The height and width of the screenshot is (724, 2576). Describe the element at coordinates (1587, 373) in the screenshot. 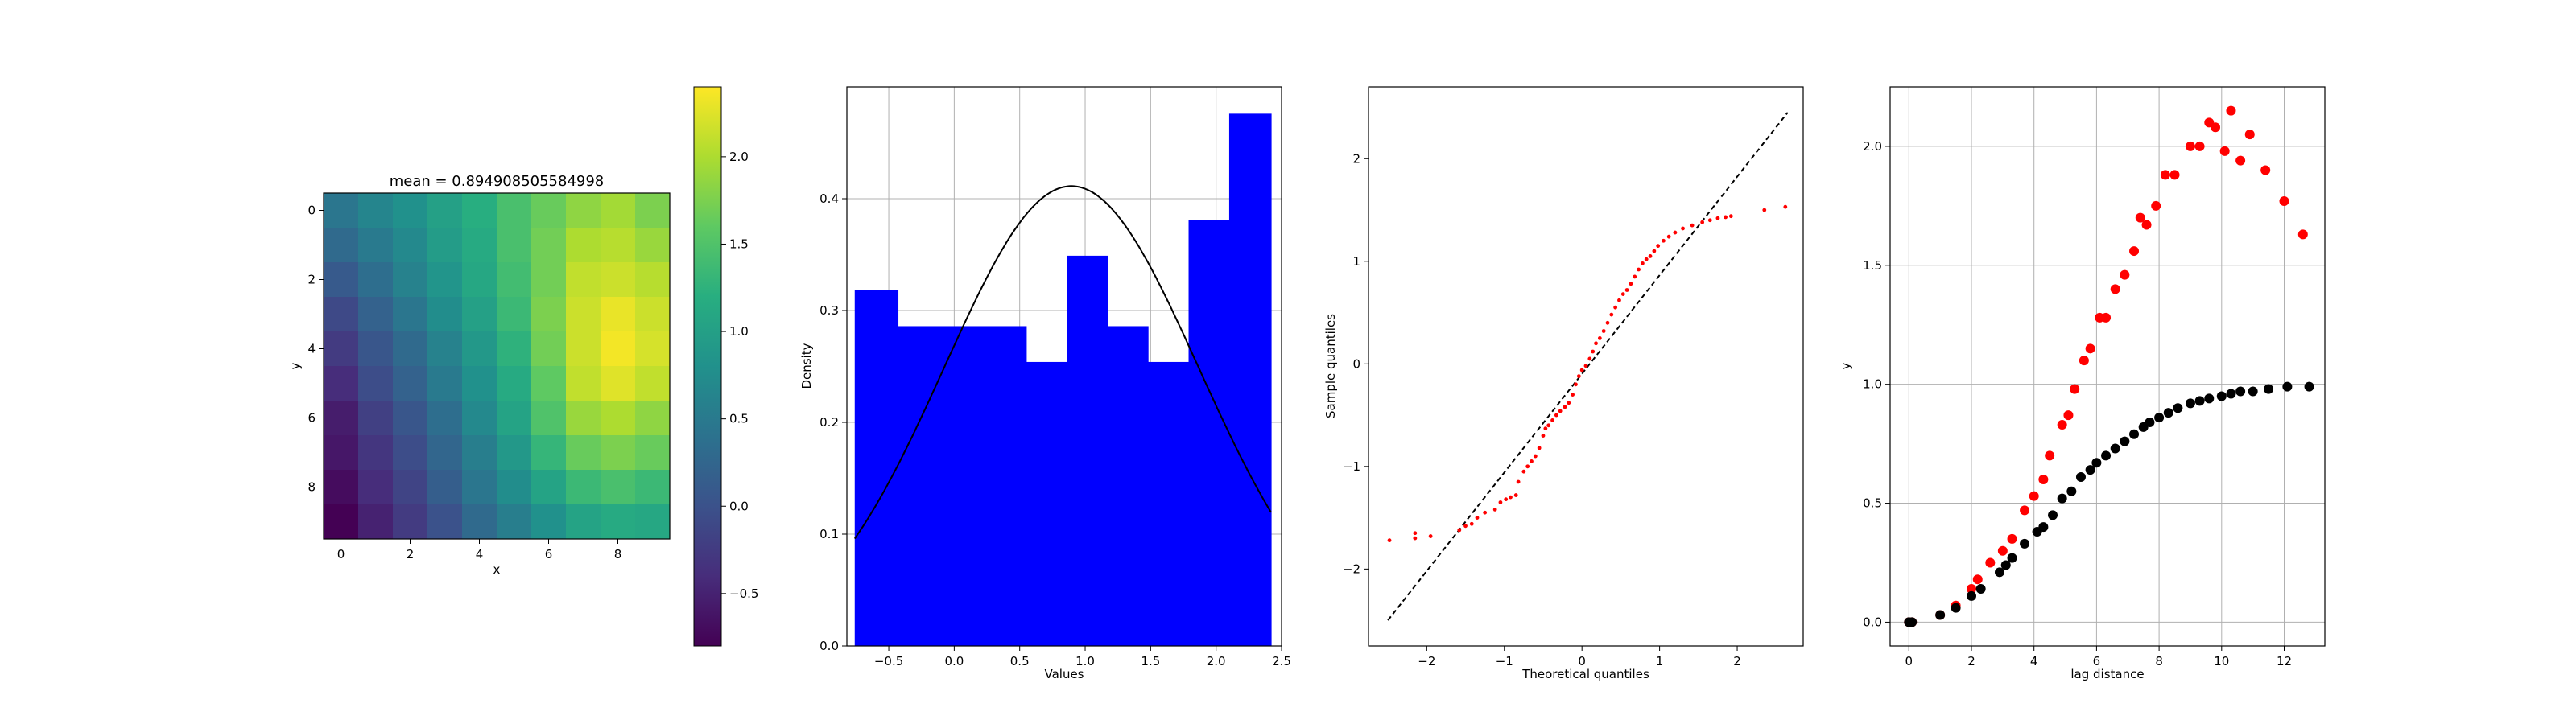

I see `qq-points` at that location.